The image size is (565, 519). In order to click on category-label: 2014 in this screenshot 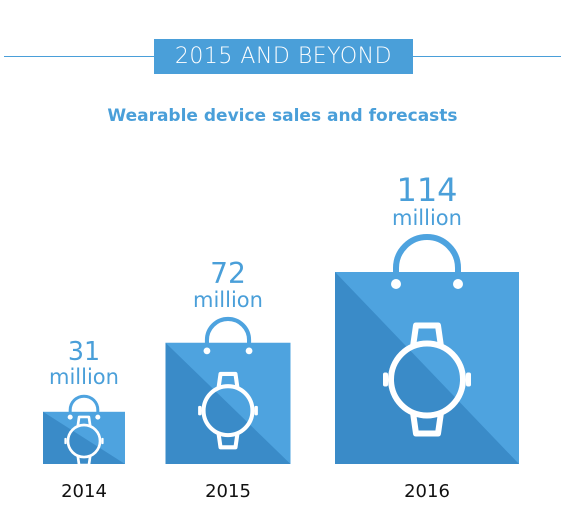, I will do `click(84, 491)`.